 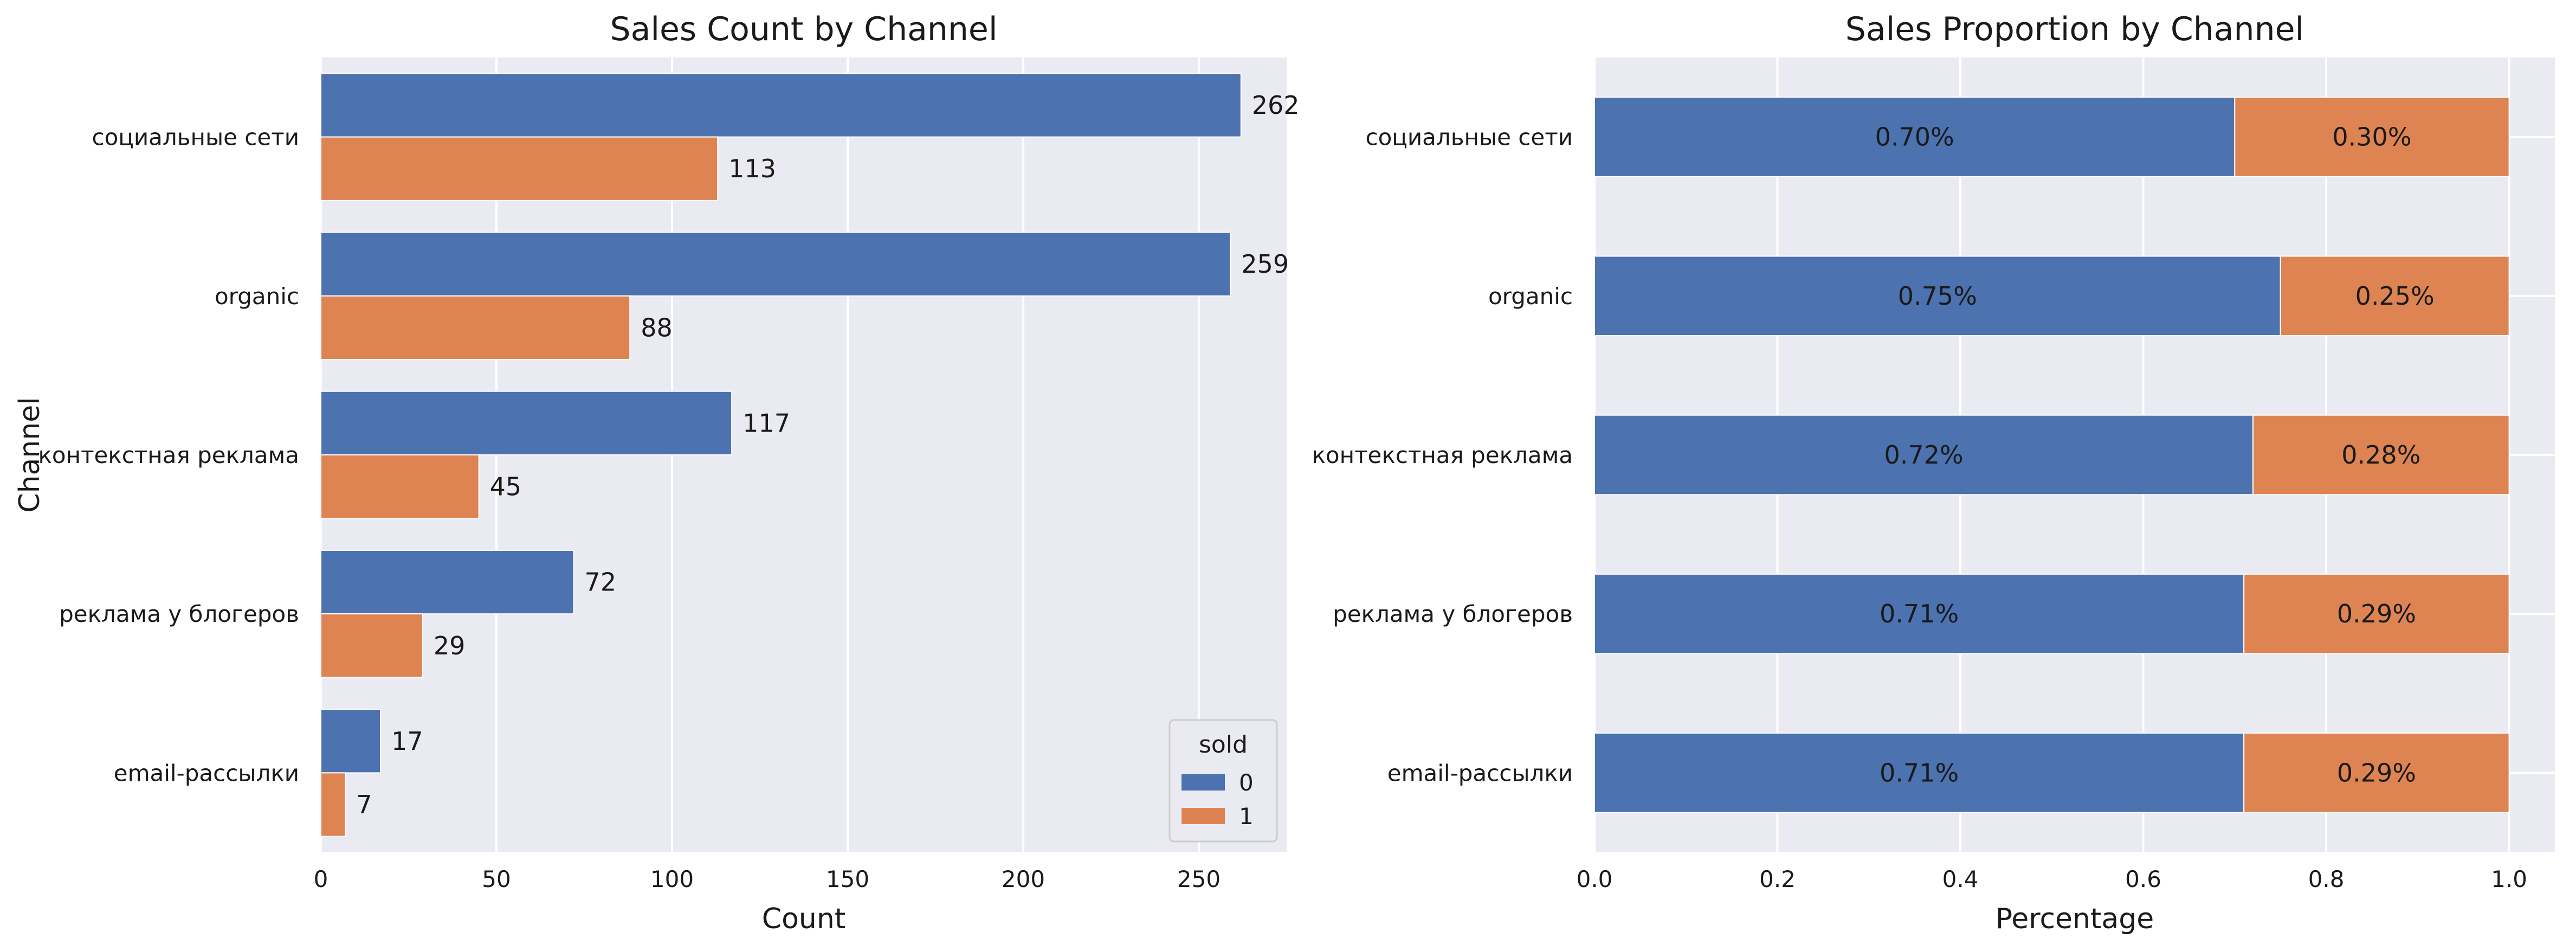 I want to click on proportion-value-label: 0.30%, so click(x=2371, y=137).